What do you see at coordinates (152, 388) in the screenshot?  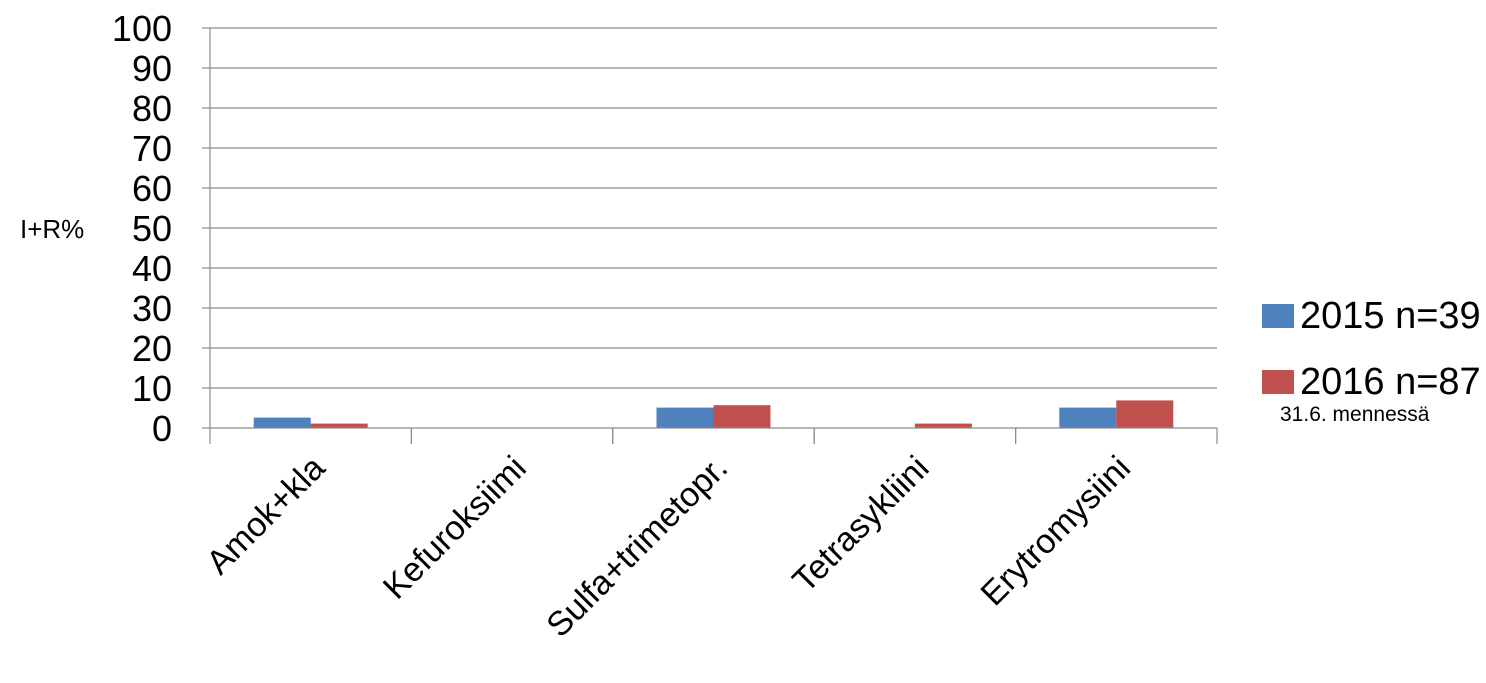 I see `y-tick-label: 10` at bounding box center [152, 388].